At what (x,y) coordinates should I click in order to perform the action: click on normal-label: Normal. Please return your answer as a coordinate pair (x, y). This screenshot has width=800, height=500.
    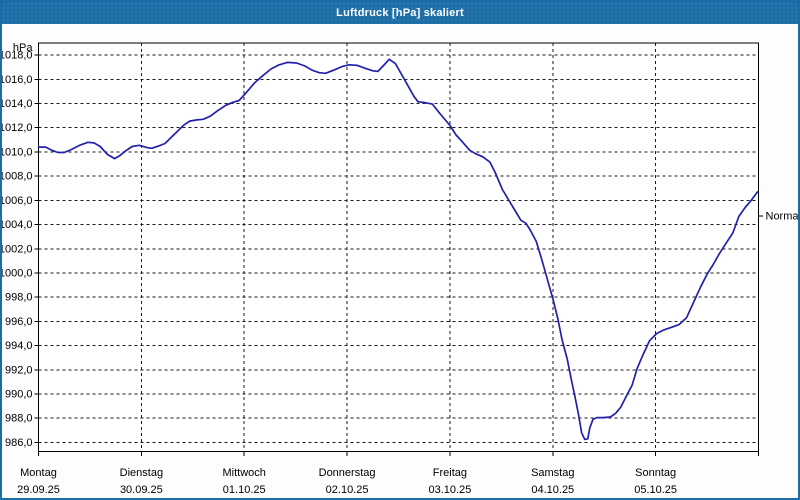
    Looking at the image, I should click on (782, 217).